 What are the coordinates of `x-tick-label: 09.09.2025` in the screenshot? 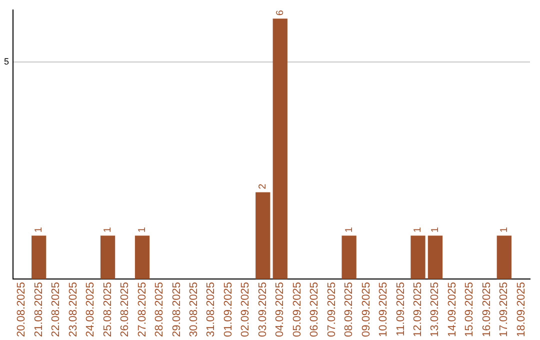 It's located at (366, 310).